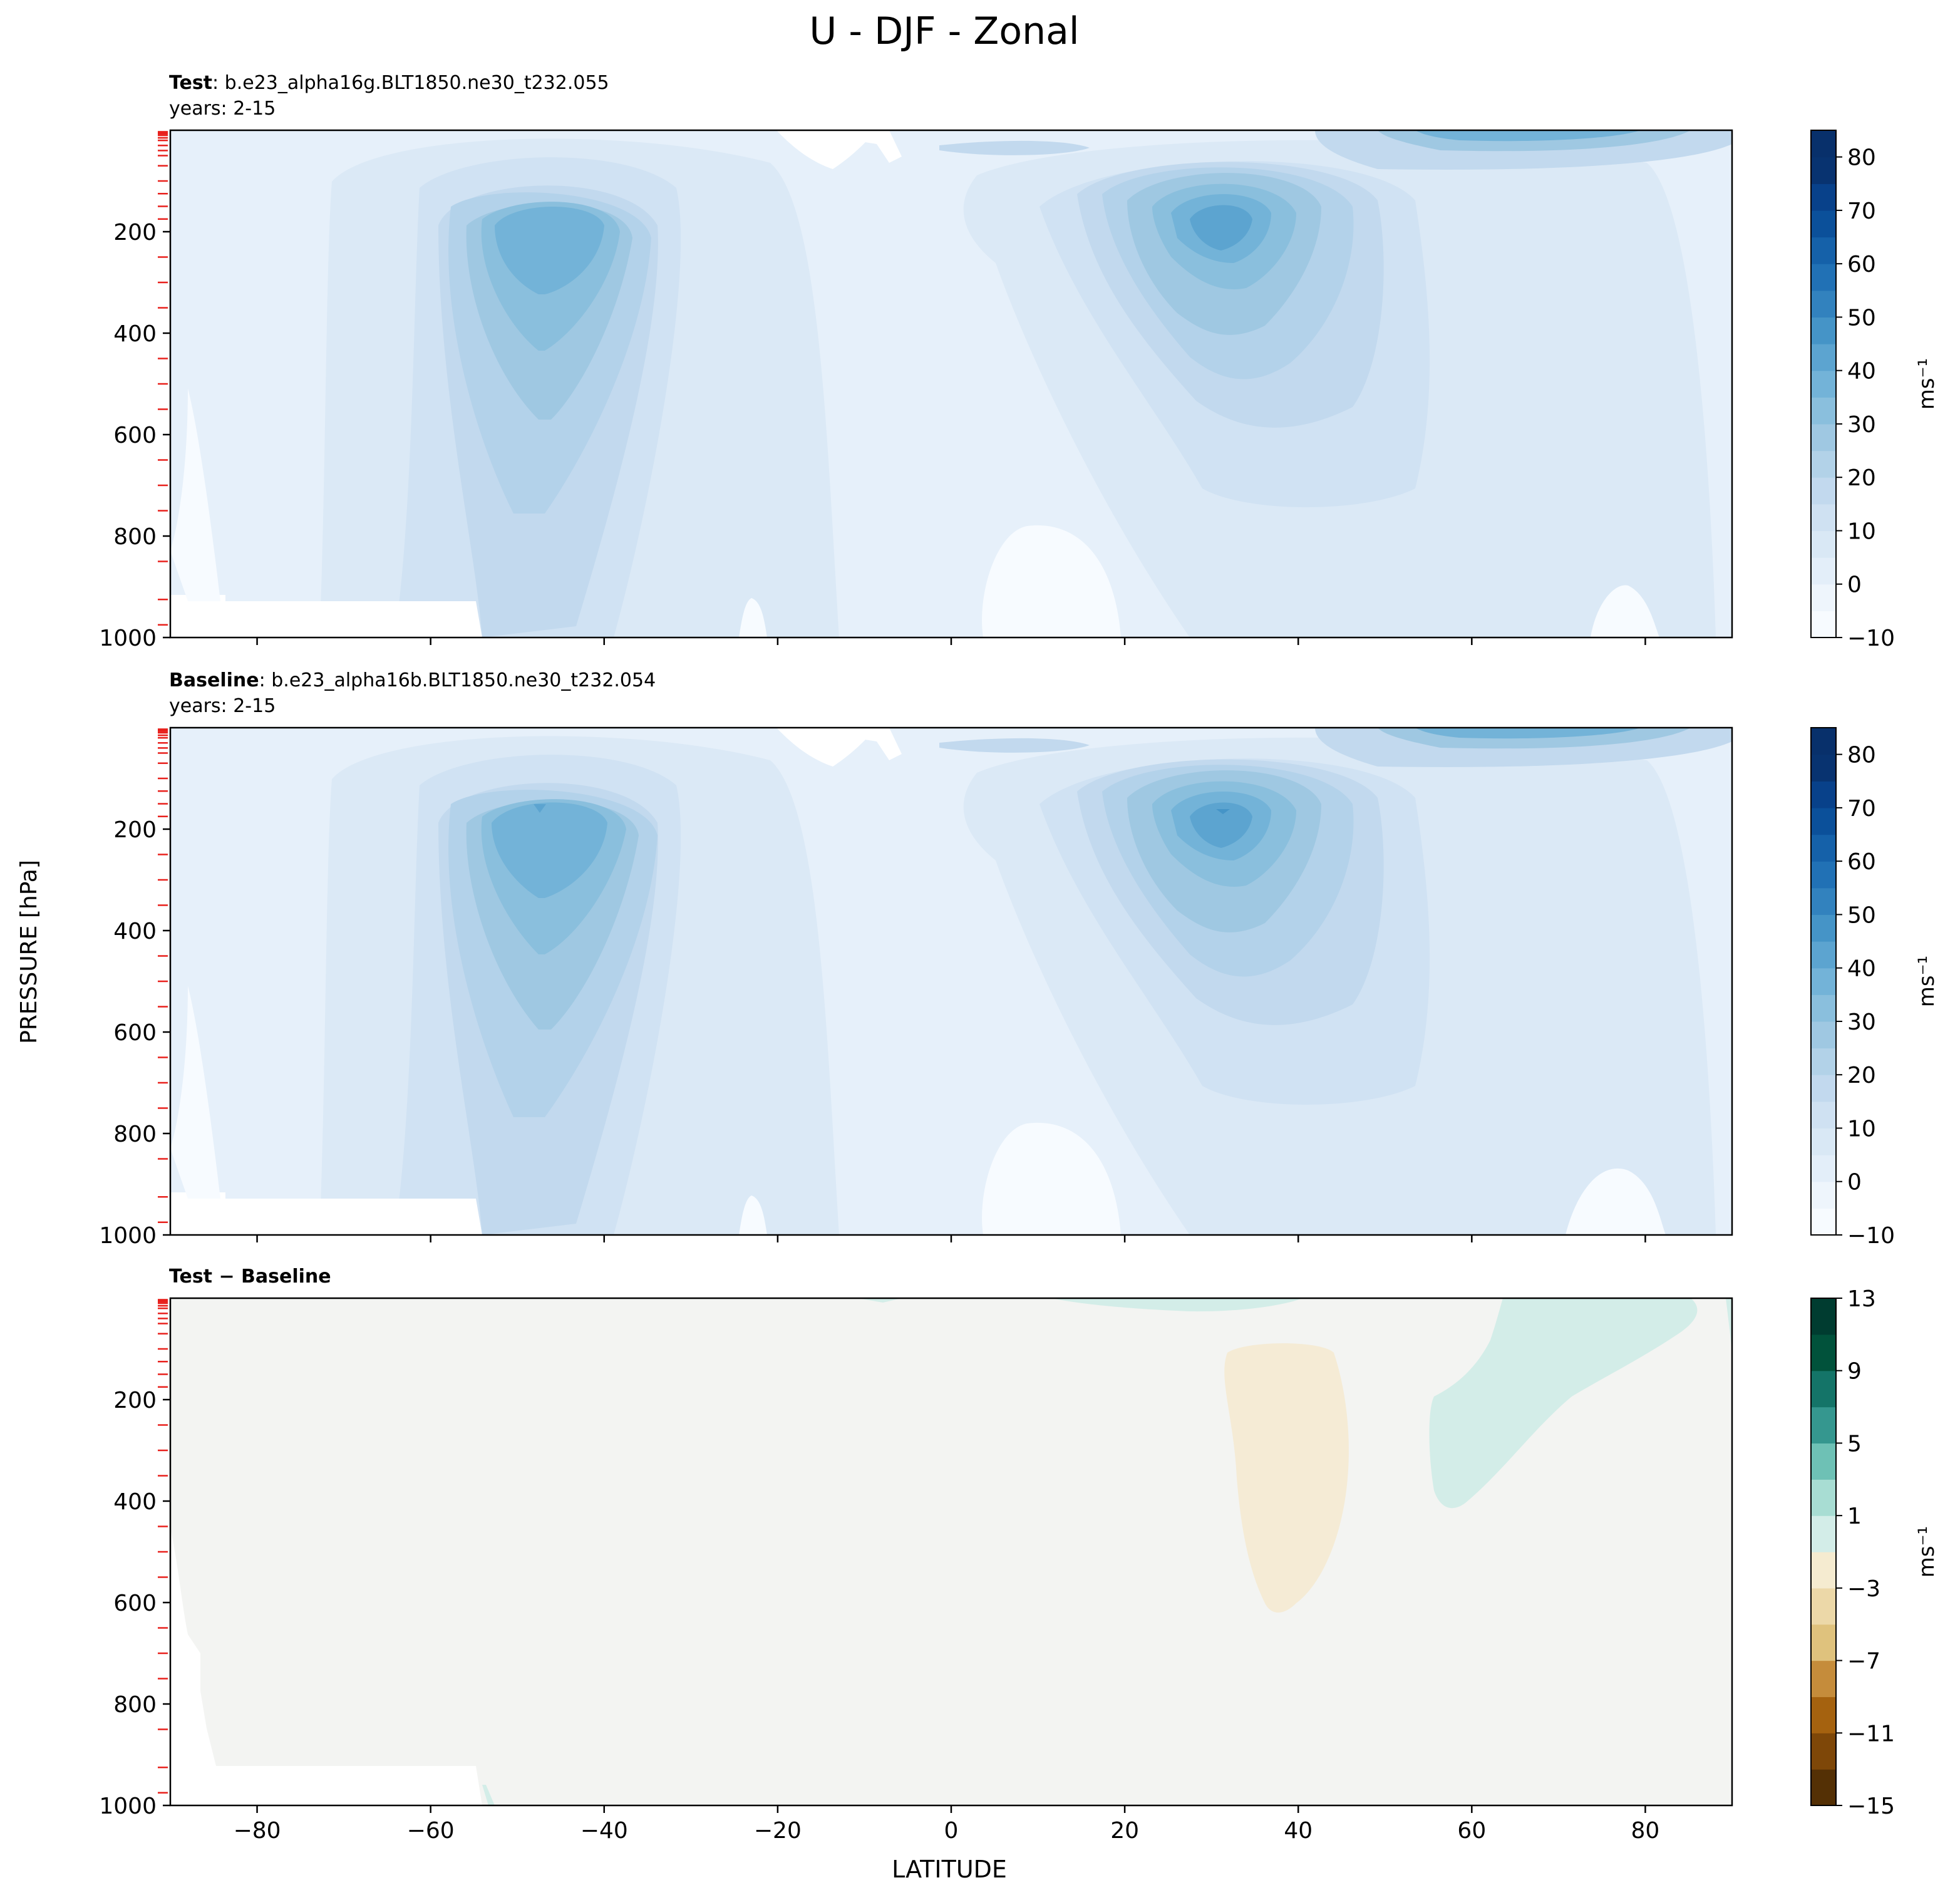 Image resolution: width=1960 pixels, height=1900 pixels. Describe the element at coordinates (944, 31) in the screenshot. I see `figure-title: U - DJF - Zonal` at that location.